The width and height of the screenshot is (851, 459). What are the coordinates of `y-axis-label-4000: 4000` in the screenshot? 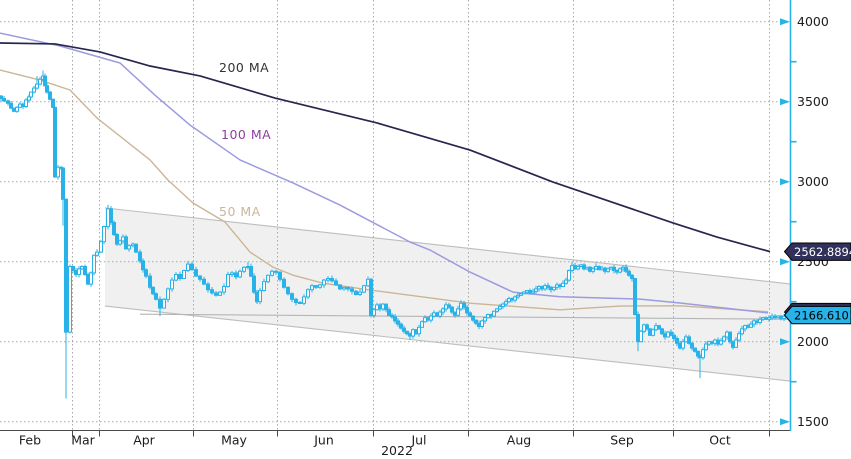 It's located at (813, 21).